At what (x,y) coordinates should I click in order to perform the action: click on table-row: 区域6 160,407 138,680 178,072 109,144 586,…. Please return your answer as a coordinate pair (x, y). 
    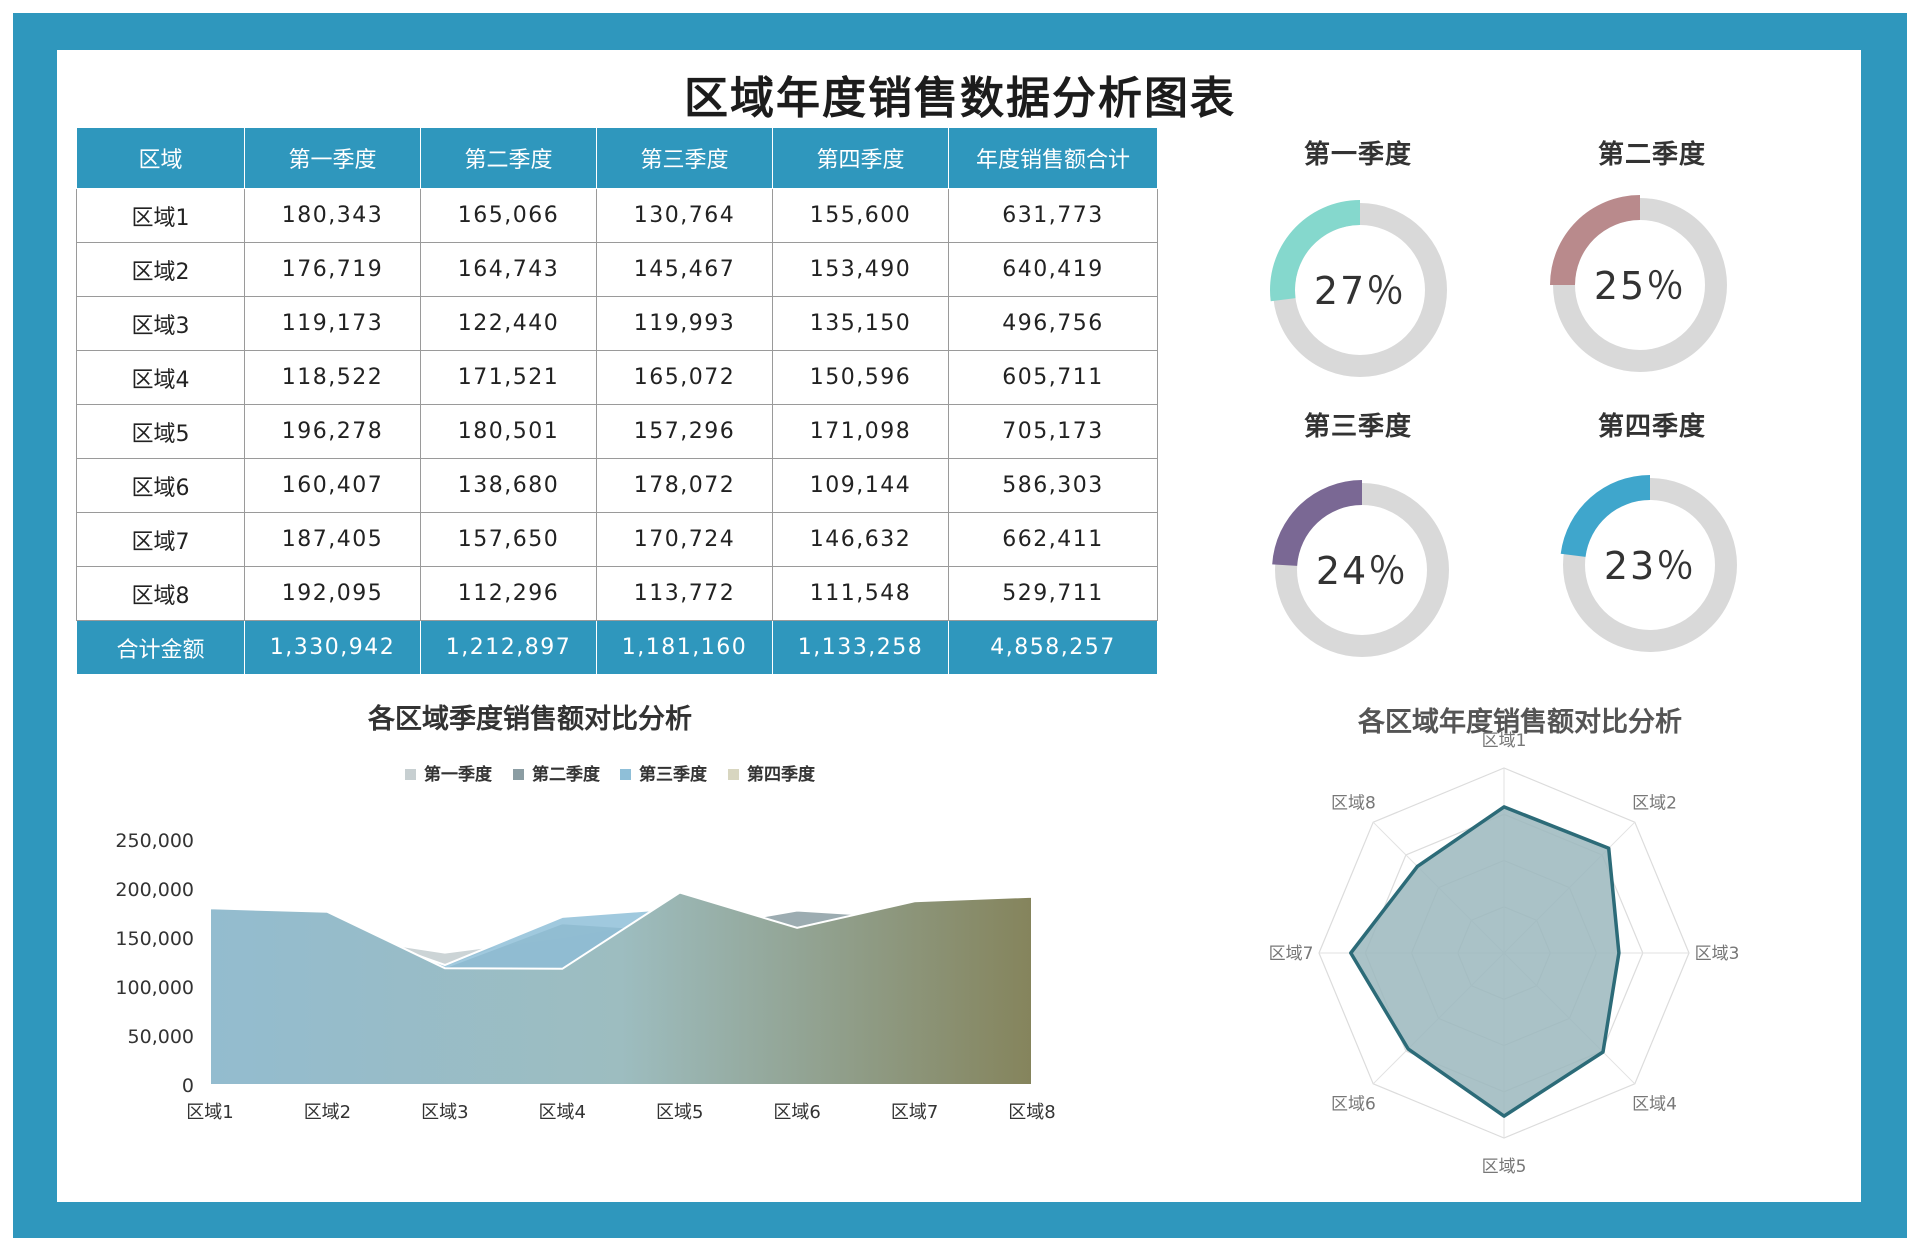
    Looking at the image, I should click on (617, 485).